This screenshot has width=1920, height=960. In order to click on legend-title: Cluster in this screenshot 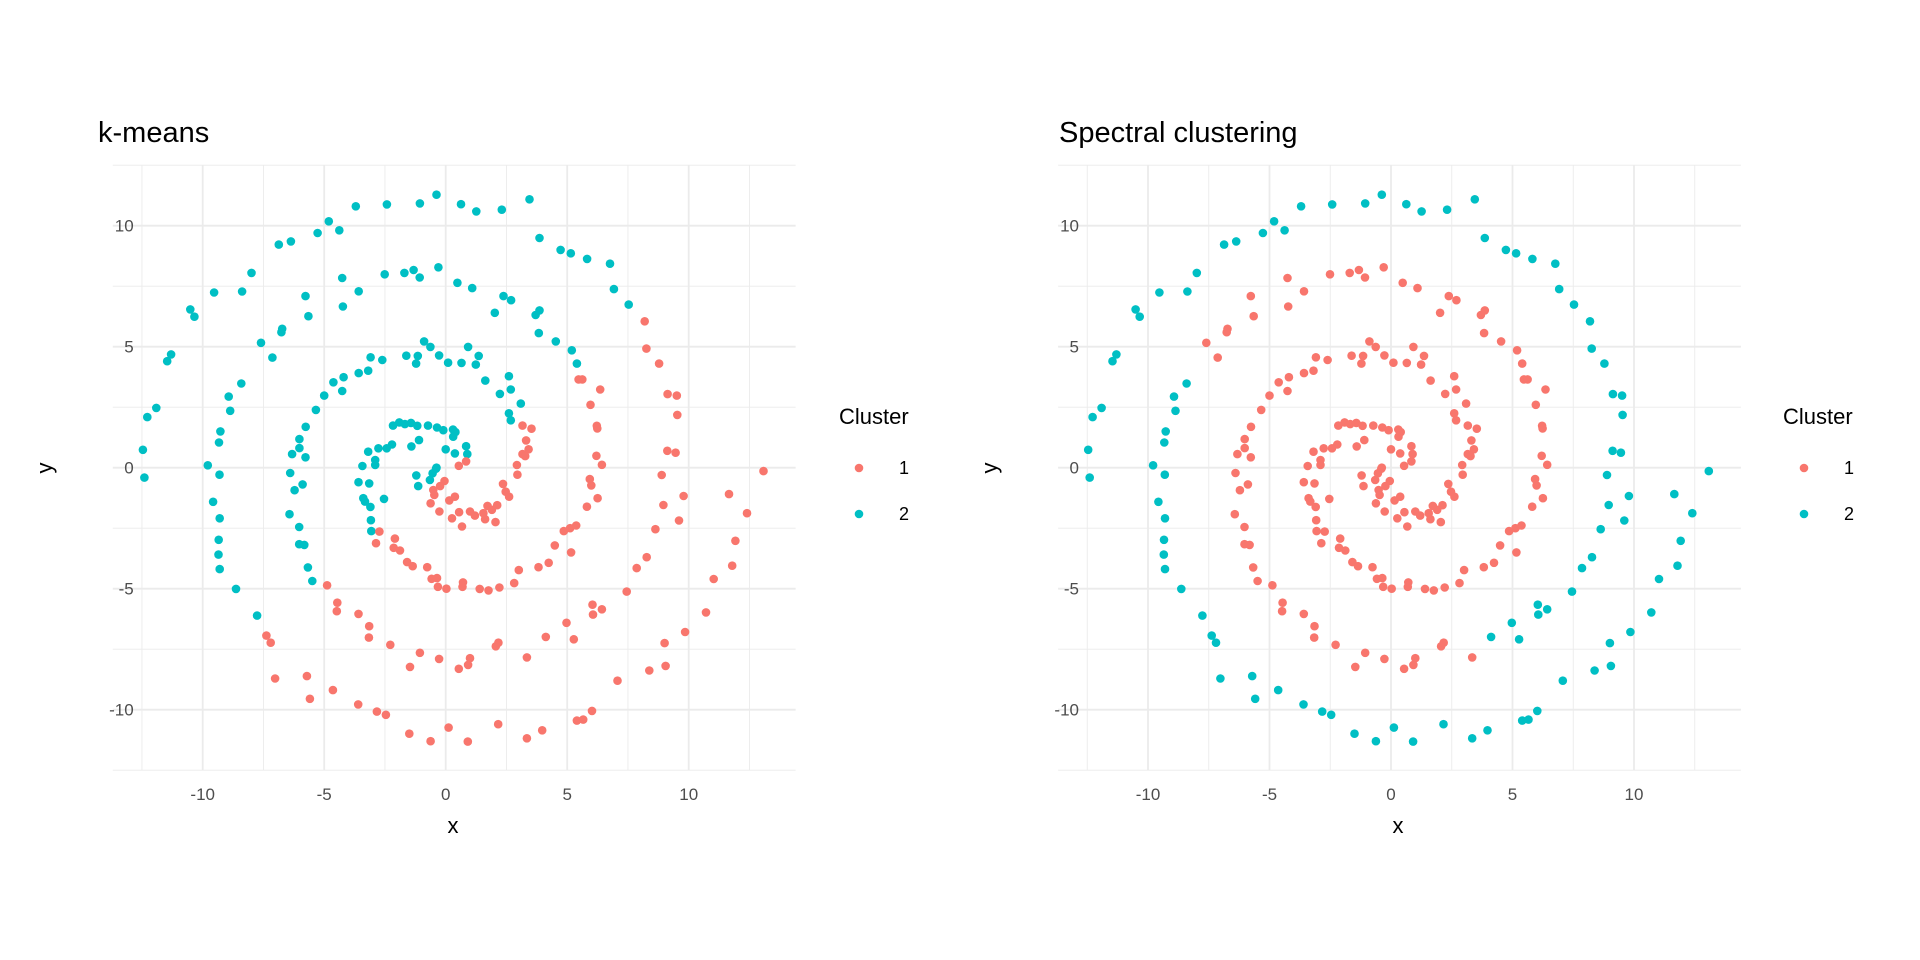, I will do `click(874, 416)`.